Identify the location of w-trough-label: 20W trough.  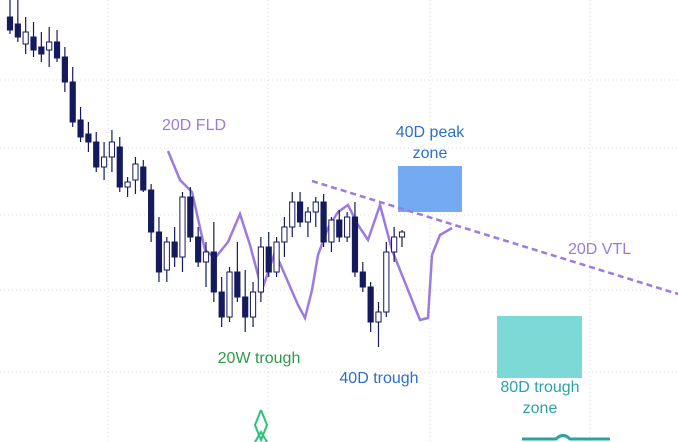
(259, 358).